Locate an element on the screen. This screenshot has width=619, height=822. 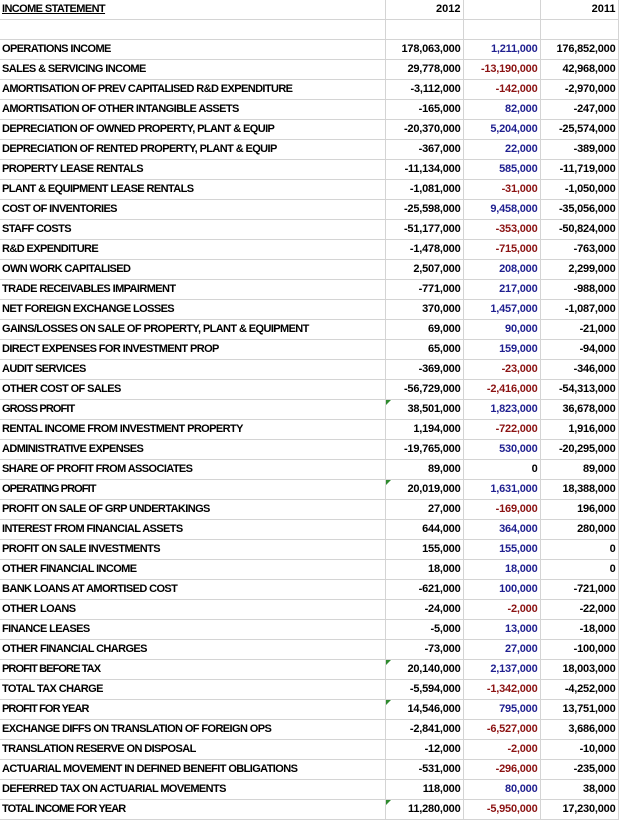
change-cell: 0 is located at coordinates (502, 469).